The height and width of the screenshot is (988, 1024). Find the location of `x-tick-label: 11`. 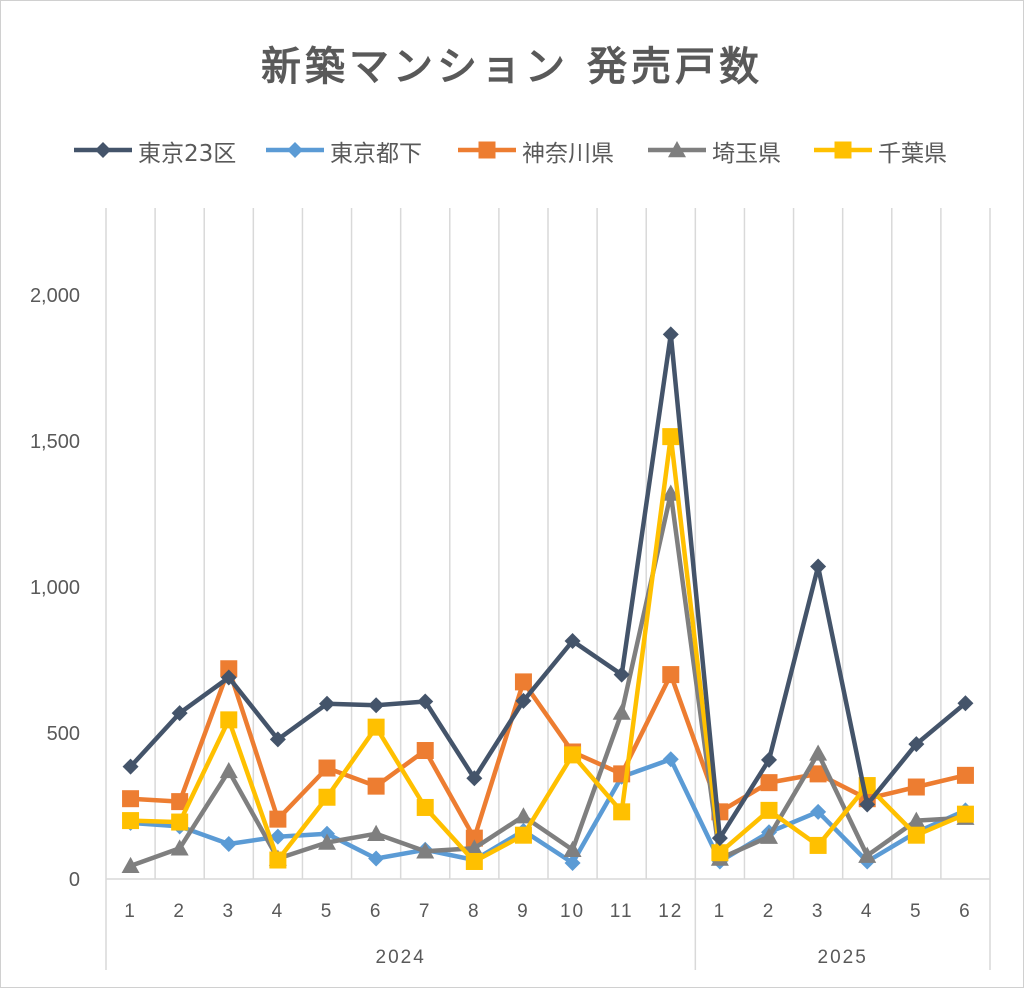

x-tick-label: 11 is located at coordinates (622, 911).